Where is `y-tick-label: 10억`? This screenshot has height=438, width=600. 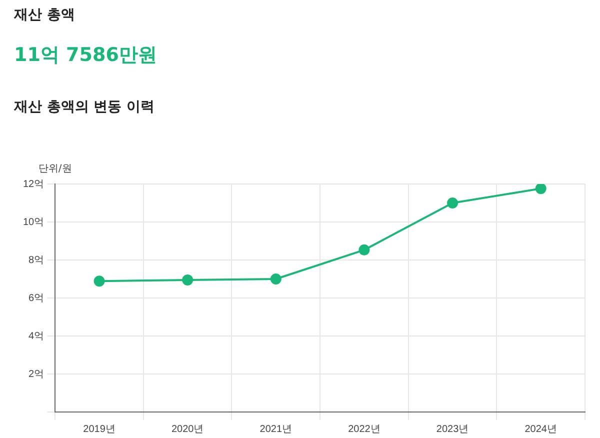
y-tick-label: 10억 is located at coordinates (33, 222).